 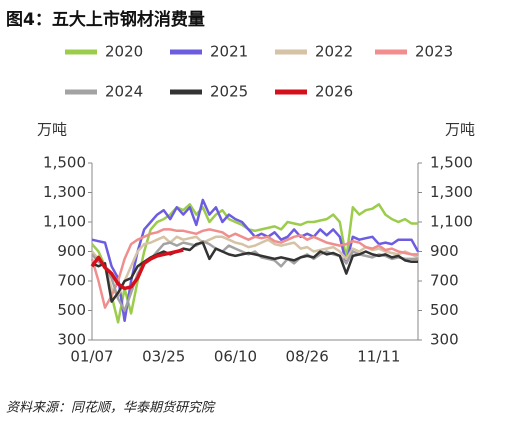 What do you see at coordinates (229, 92) in the screenshot?
I see `legend-label: 2025` at bounding box center [229, 92].